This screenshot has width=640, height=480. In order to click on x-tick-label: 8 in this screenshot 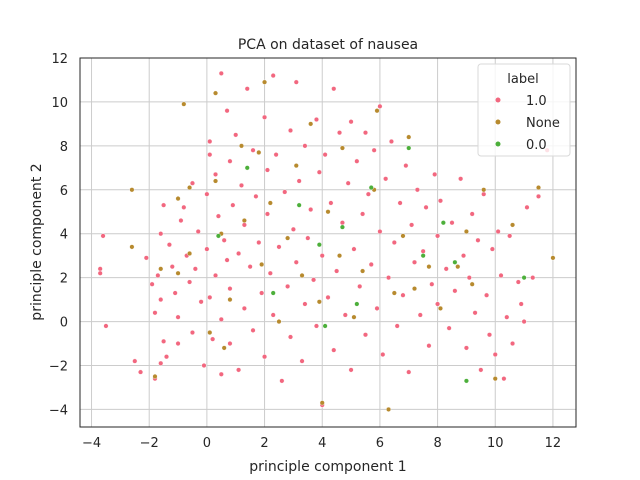, I will do `click(437, 443)`.